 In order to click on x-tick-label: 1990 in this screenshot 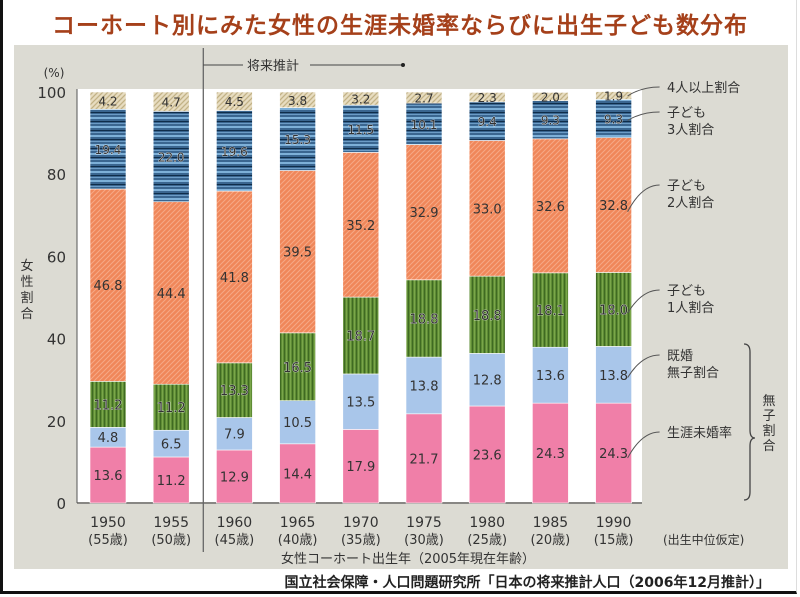, I will do `click(614, 523)`.